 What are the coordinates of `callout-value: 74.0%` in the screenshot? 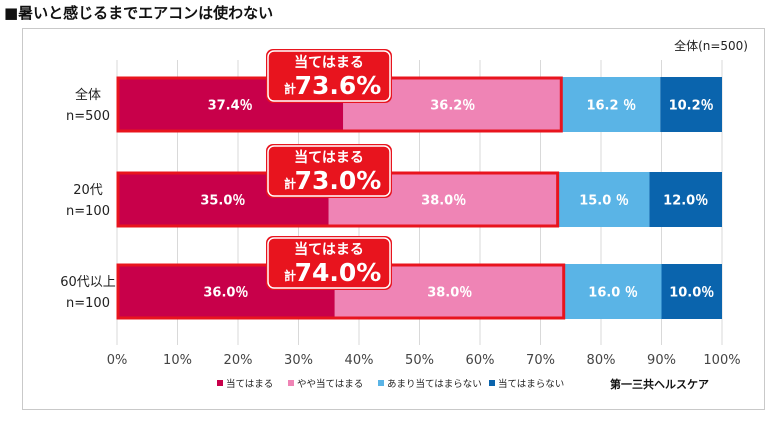 It's located at (338, 272).